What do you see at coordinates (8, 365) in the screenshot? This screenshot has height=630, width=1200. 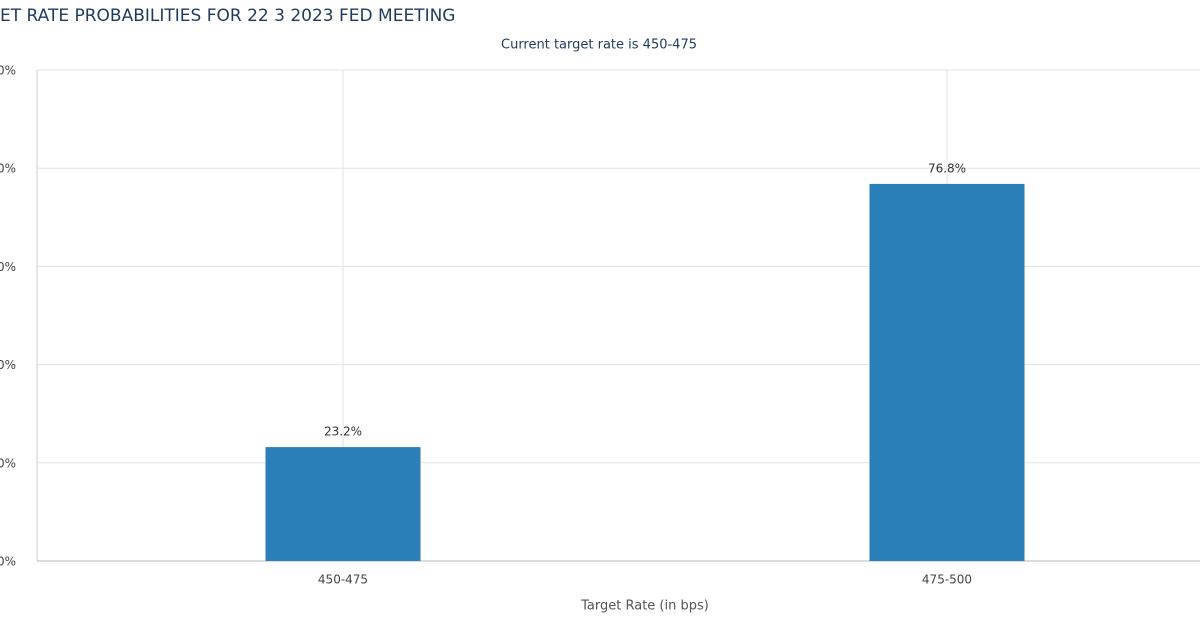 I see `y-tick-label: 40%` at bounding box center [8, 365].